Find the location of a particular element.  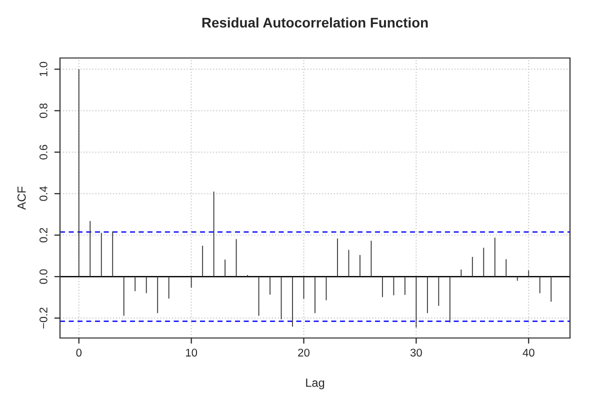

x-tick-label: 30 is located at coordinates (416, 352).